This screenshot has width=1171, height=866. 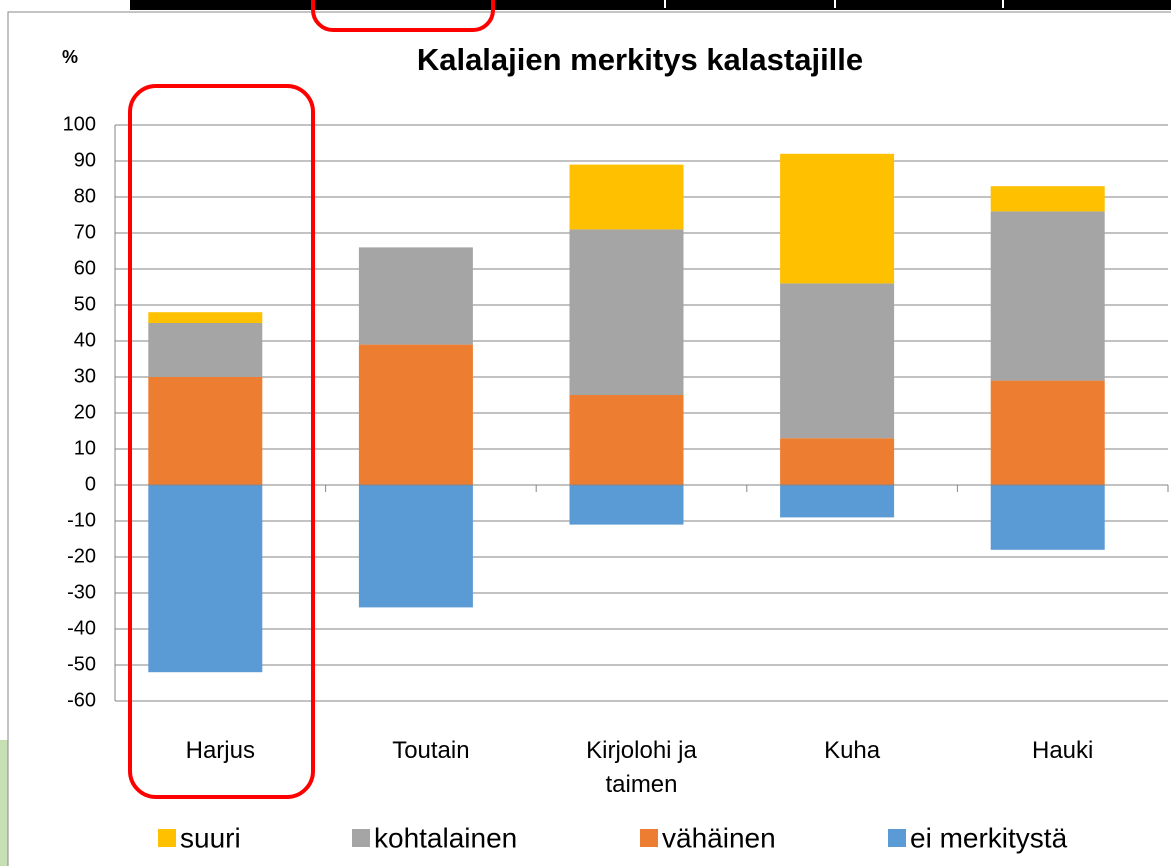 I want to click on y-tick-label: 0, so click(x=90, y=484).